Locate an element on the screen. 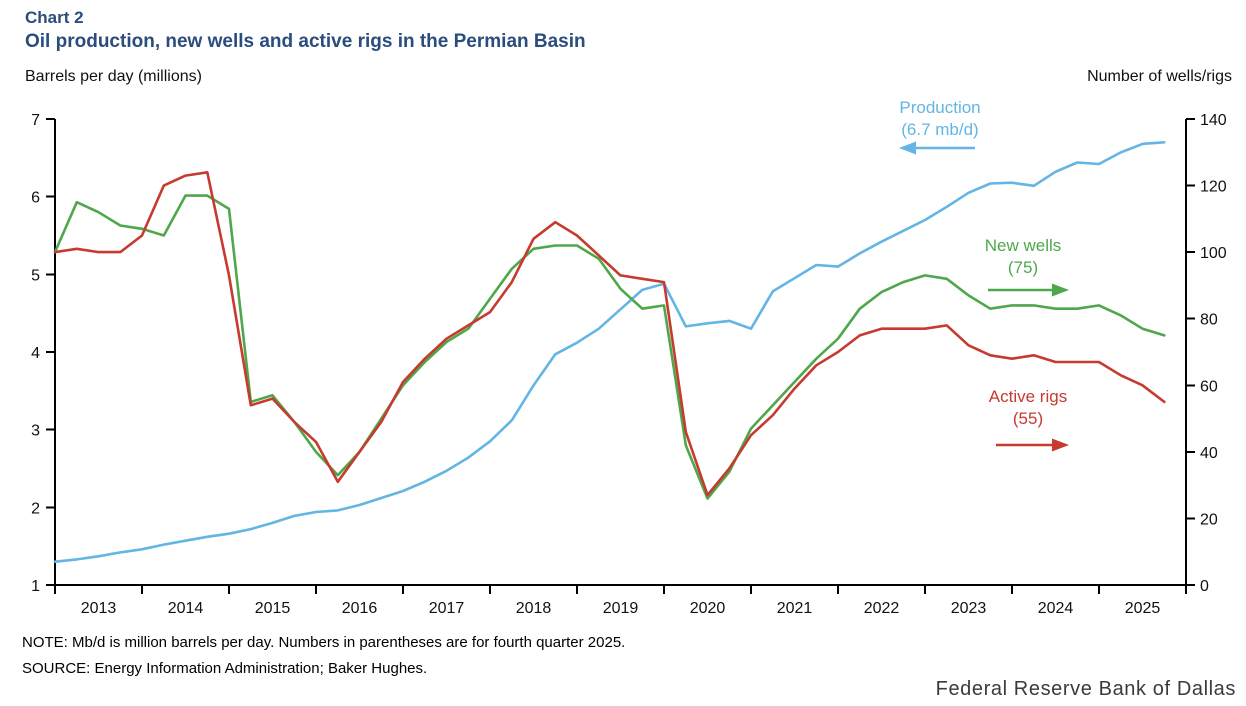 The image size is (1246, 706). right-axis-tick-label: 40 is located at coordinates (1209, 453).